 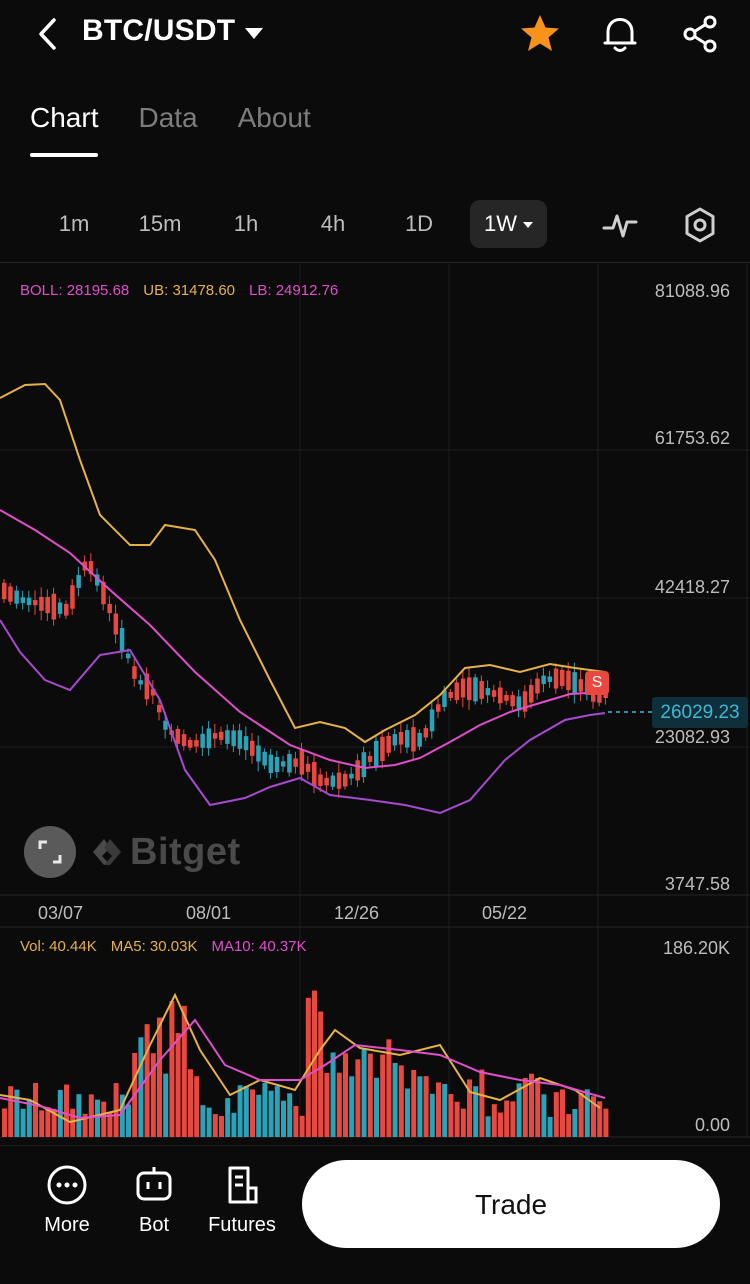 I want to click on date-tick: 08/01, so click(x=209, y=913).